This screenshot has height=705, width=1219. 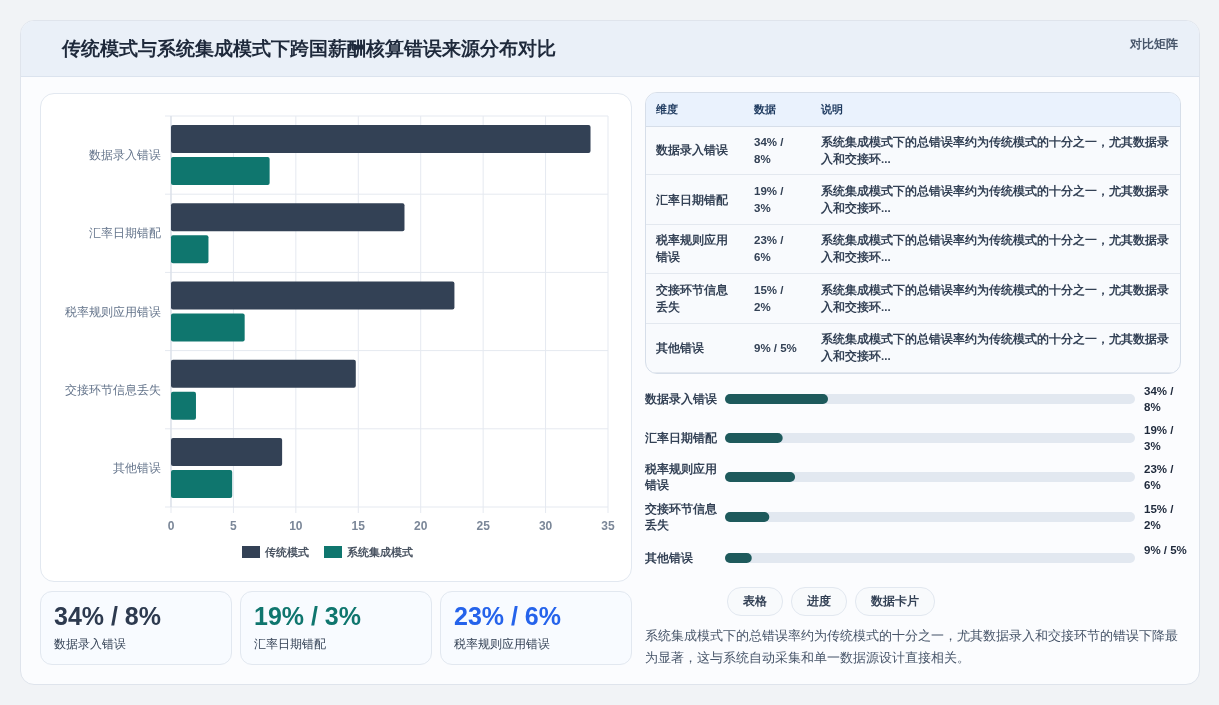 What do you see at coordinates (502, 644) in the screenshot?
I see `text: 税率规则应用错误` at bounding box center [502, 644].